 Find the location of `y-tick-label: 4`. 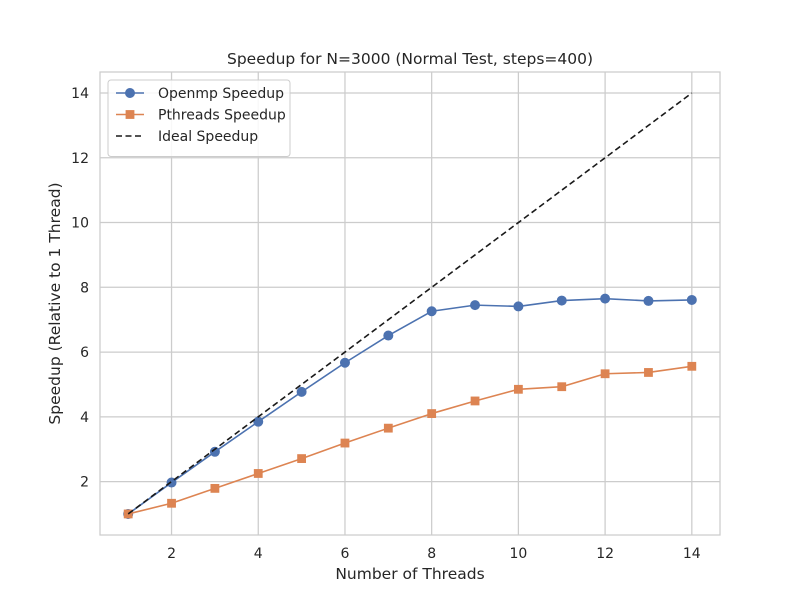

y-tick-label: 4 is located at coordinates (84, 418).